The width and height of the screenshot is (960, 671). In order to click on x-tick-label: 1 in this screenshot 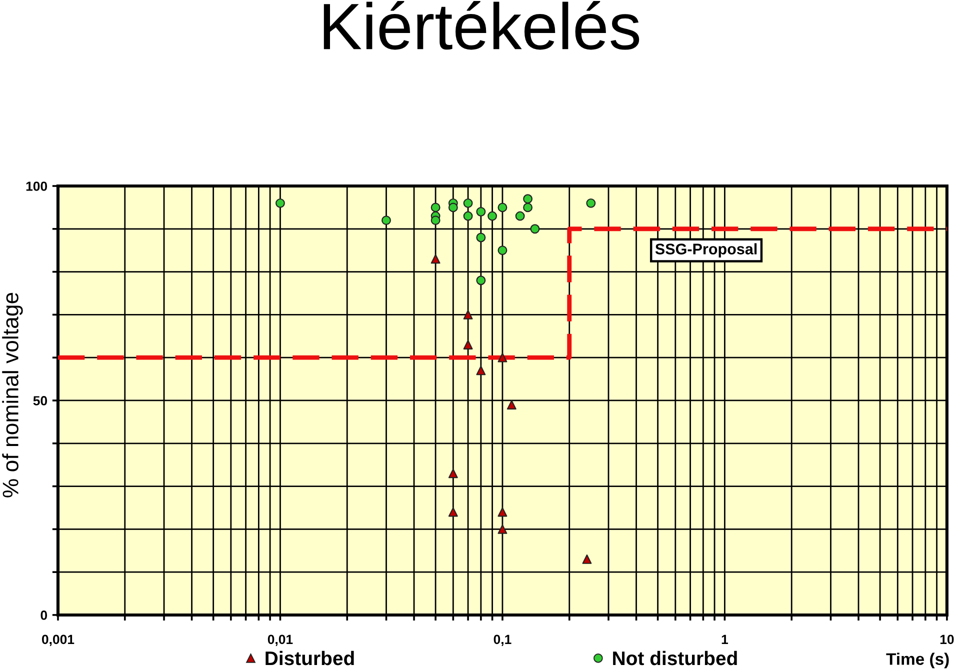, I will do `click(725, 639)`.